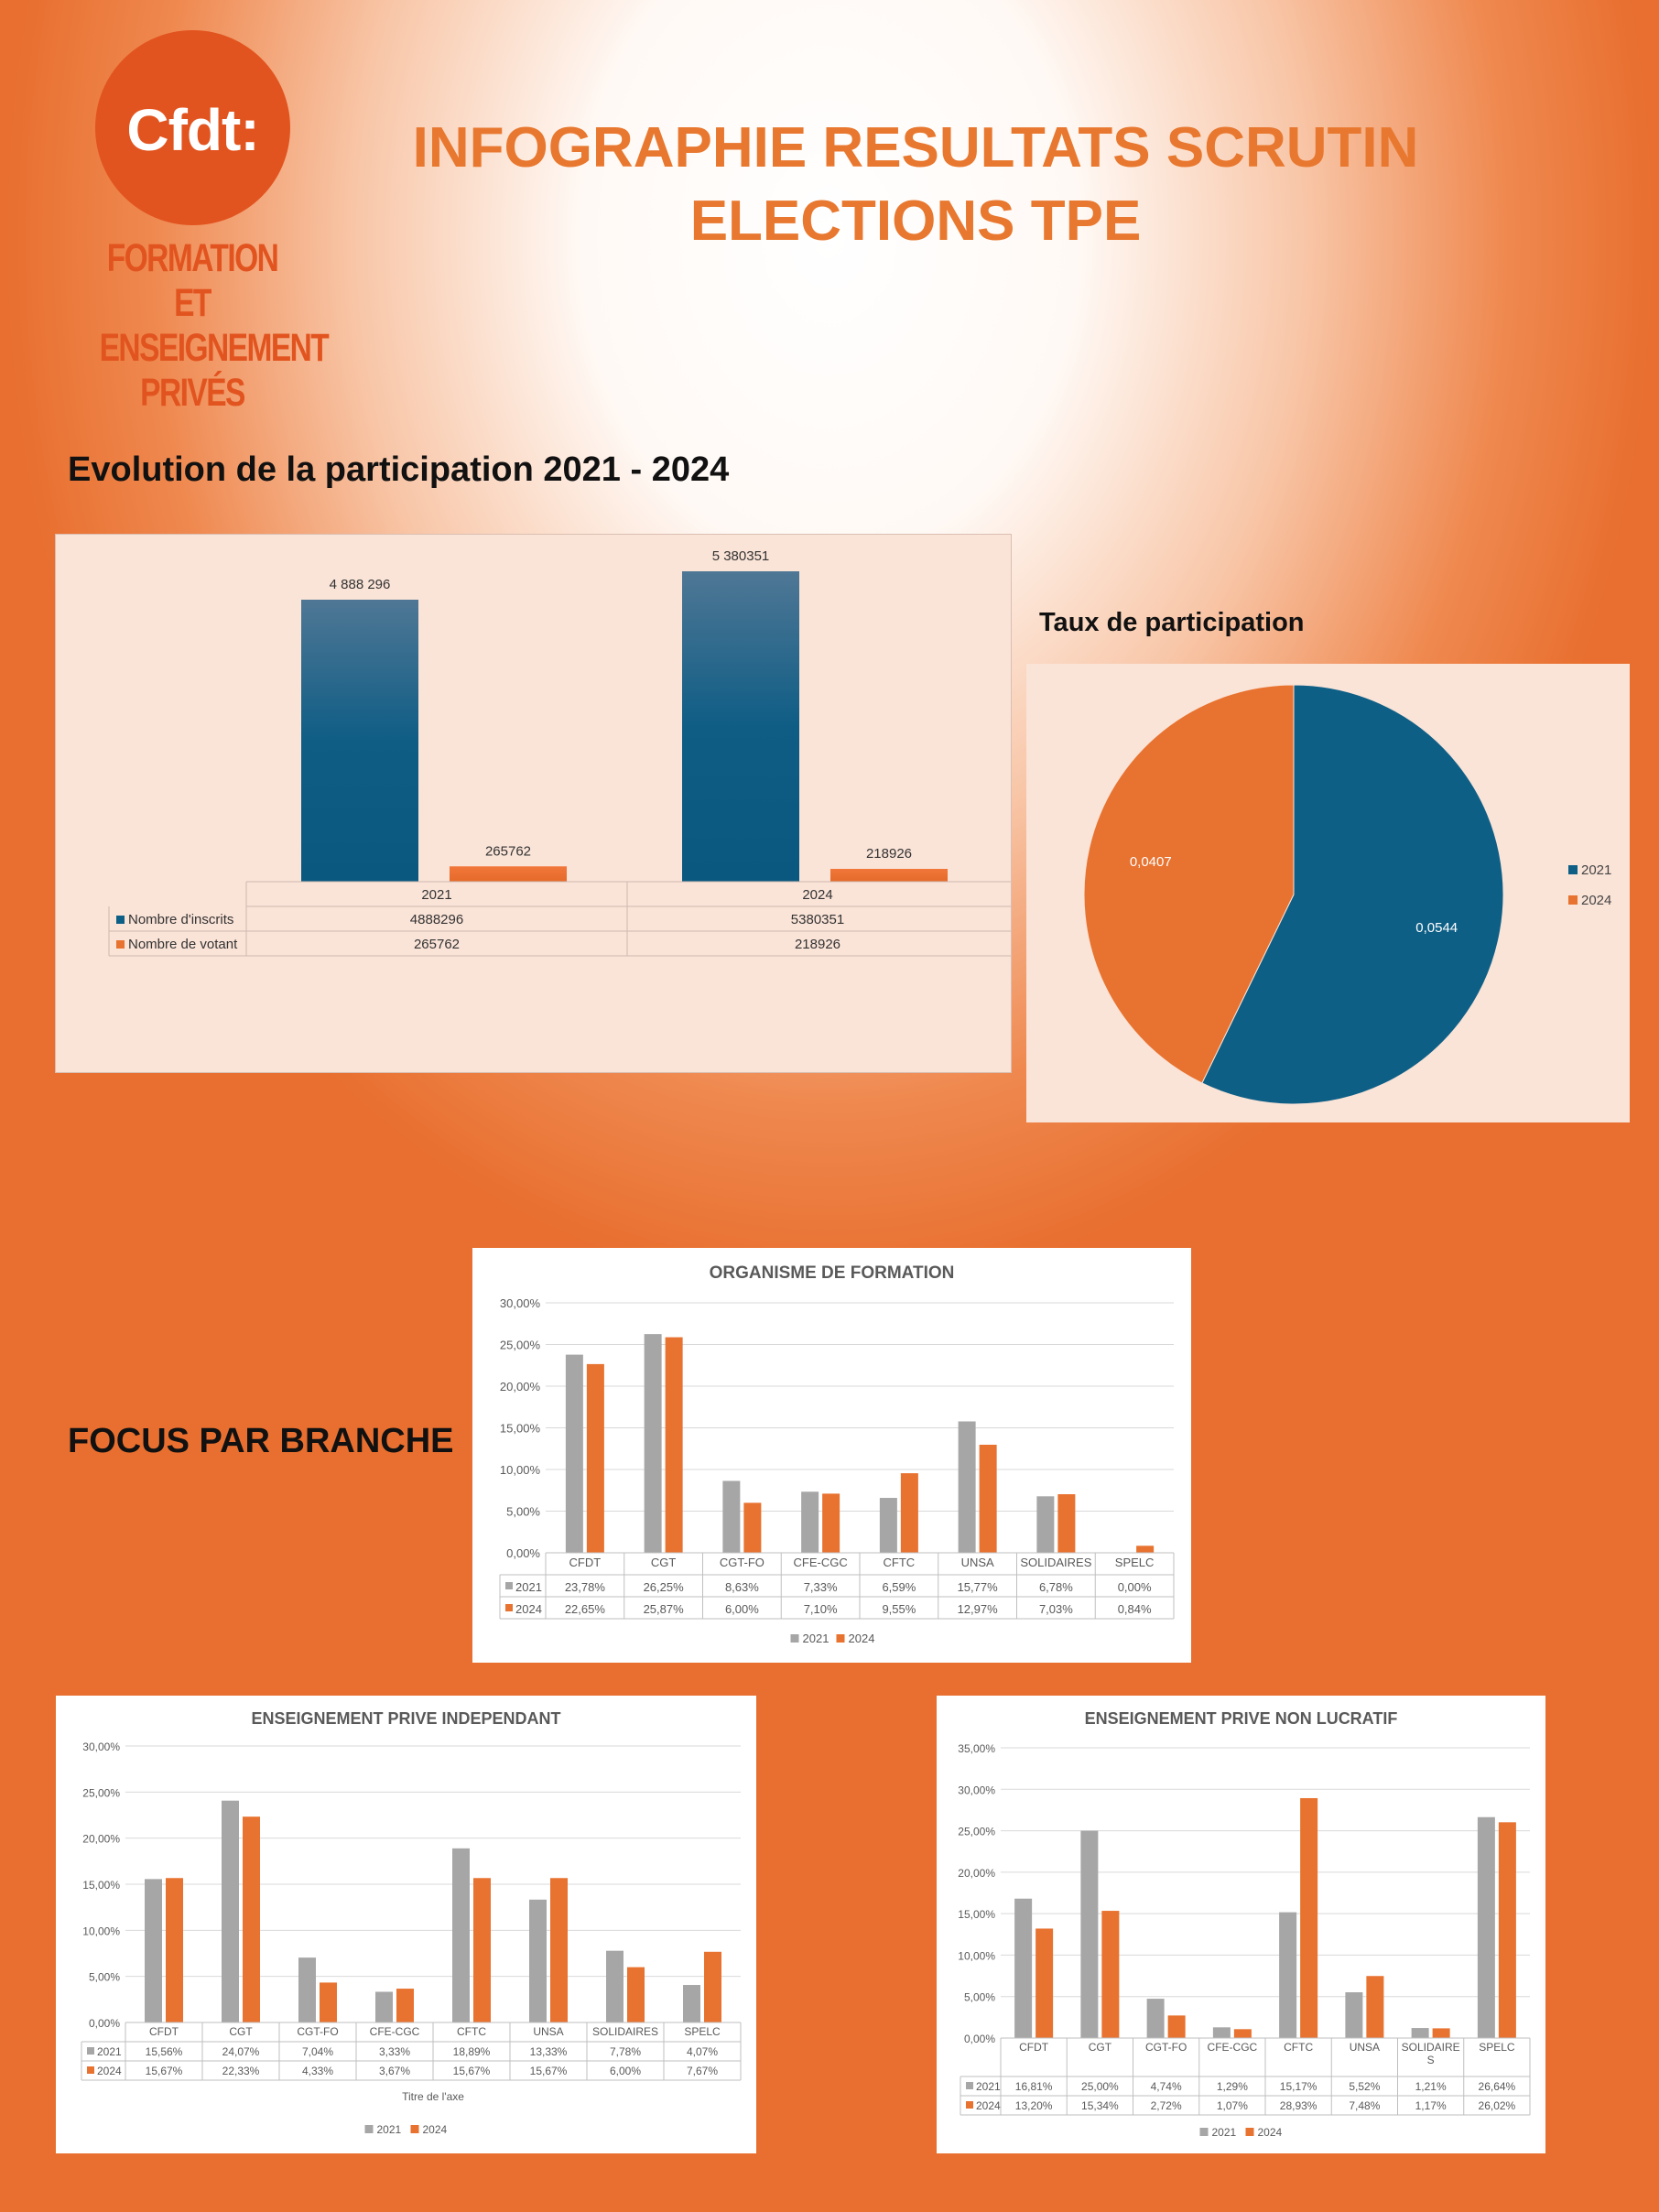 This screenshot has width=1659, height=2212. What do you see at coordinates (626, 2071) in the screenshot?
I see `table-value: 6,00%` at bounding box center [626, 2071].